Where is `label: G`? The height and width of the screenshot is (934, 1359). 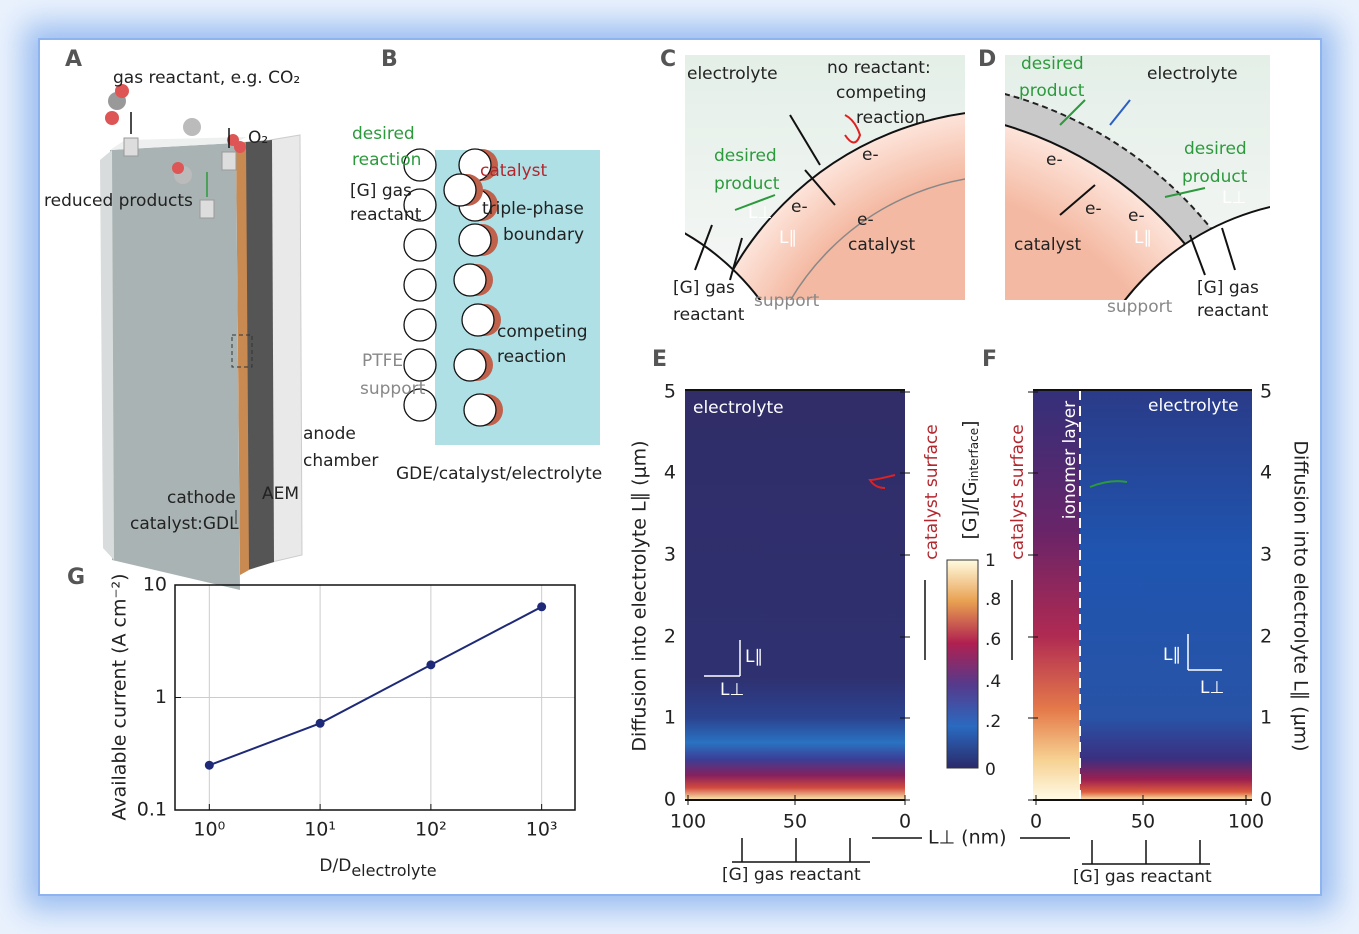 label: G is located at coordinates (76, 577).